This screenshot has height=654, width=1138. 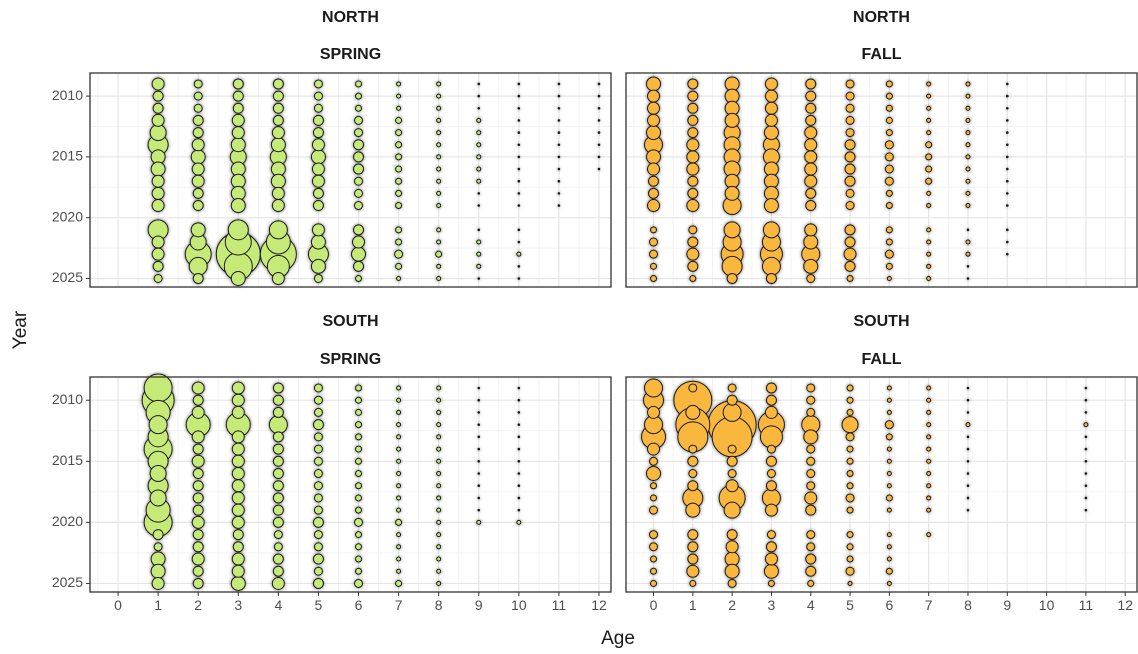 I want to click on x-tick-label: 11, so click(x=1086, y=605).